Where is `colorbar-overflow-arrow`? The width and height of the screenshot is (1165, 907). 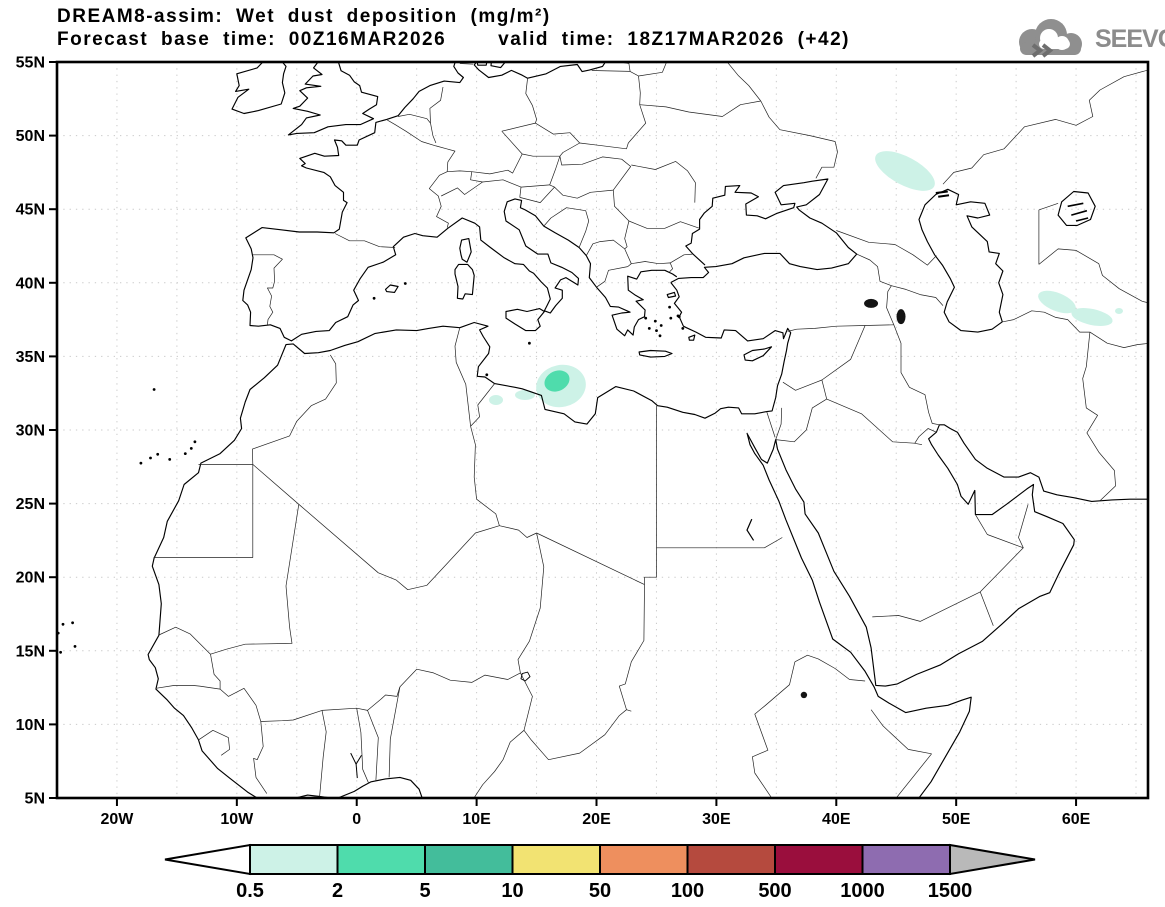
colorbar-overflow-arrow is located at coordinates (992, 859).